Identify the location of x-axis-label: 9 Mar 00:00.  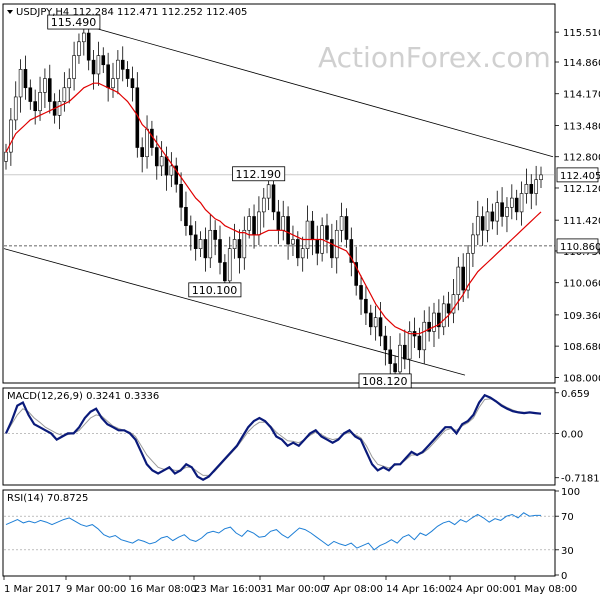
(96, 589).